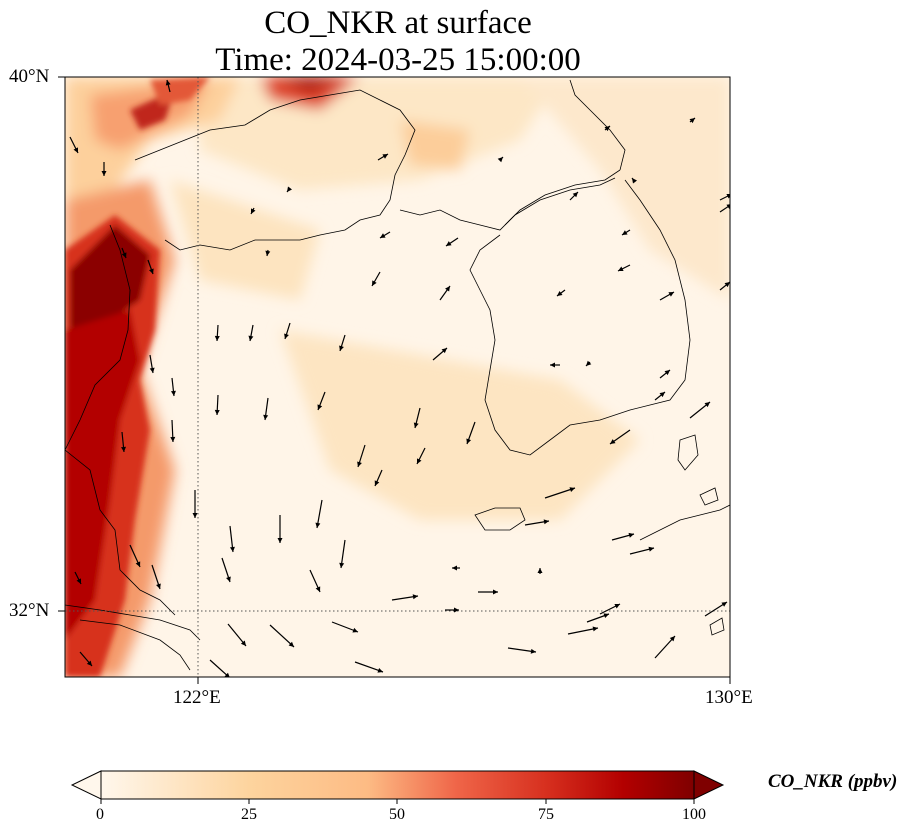 This screenshot has height=836, width=920. What do you see at coordinates (546, 814) in the screenshot?
I see `colorbar-tick-75: 75` at bounding box center [546, 814].